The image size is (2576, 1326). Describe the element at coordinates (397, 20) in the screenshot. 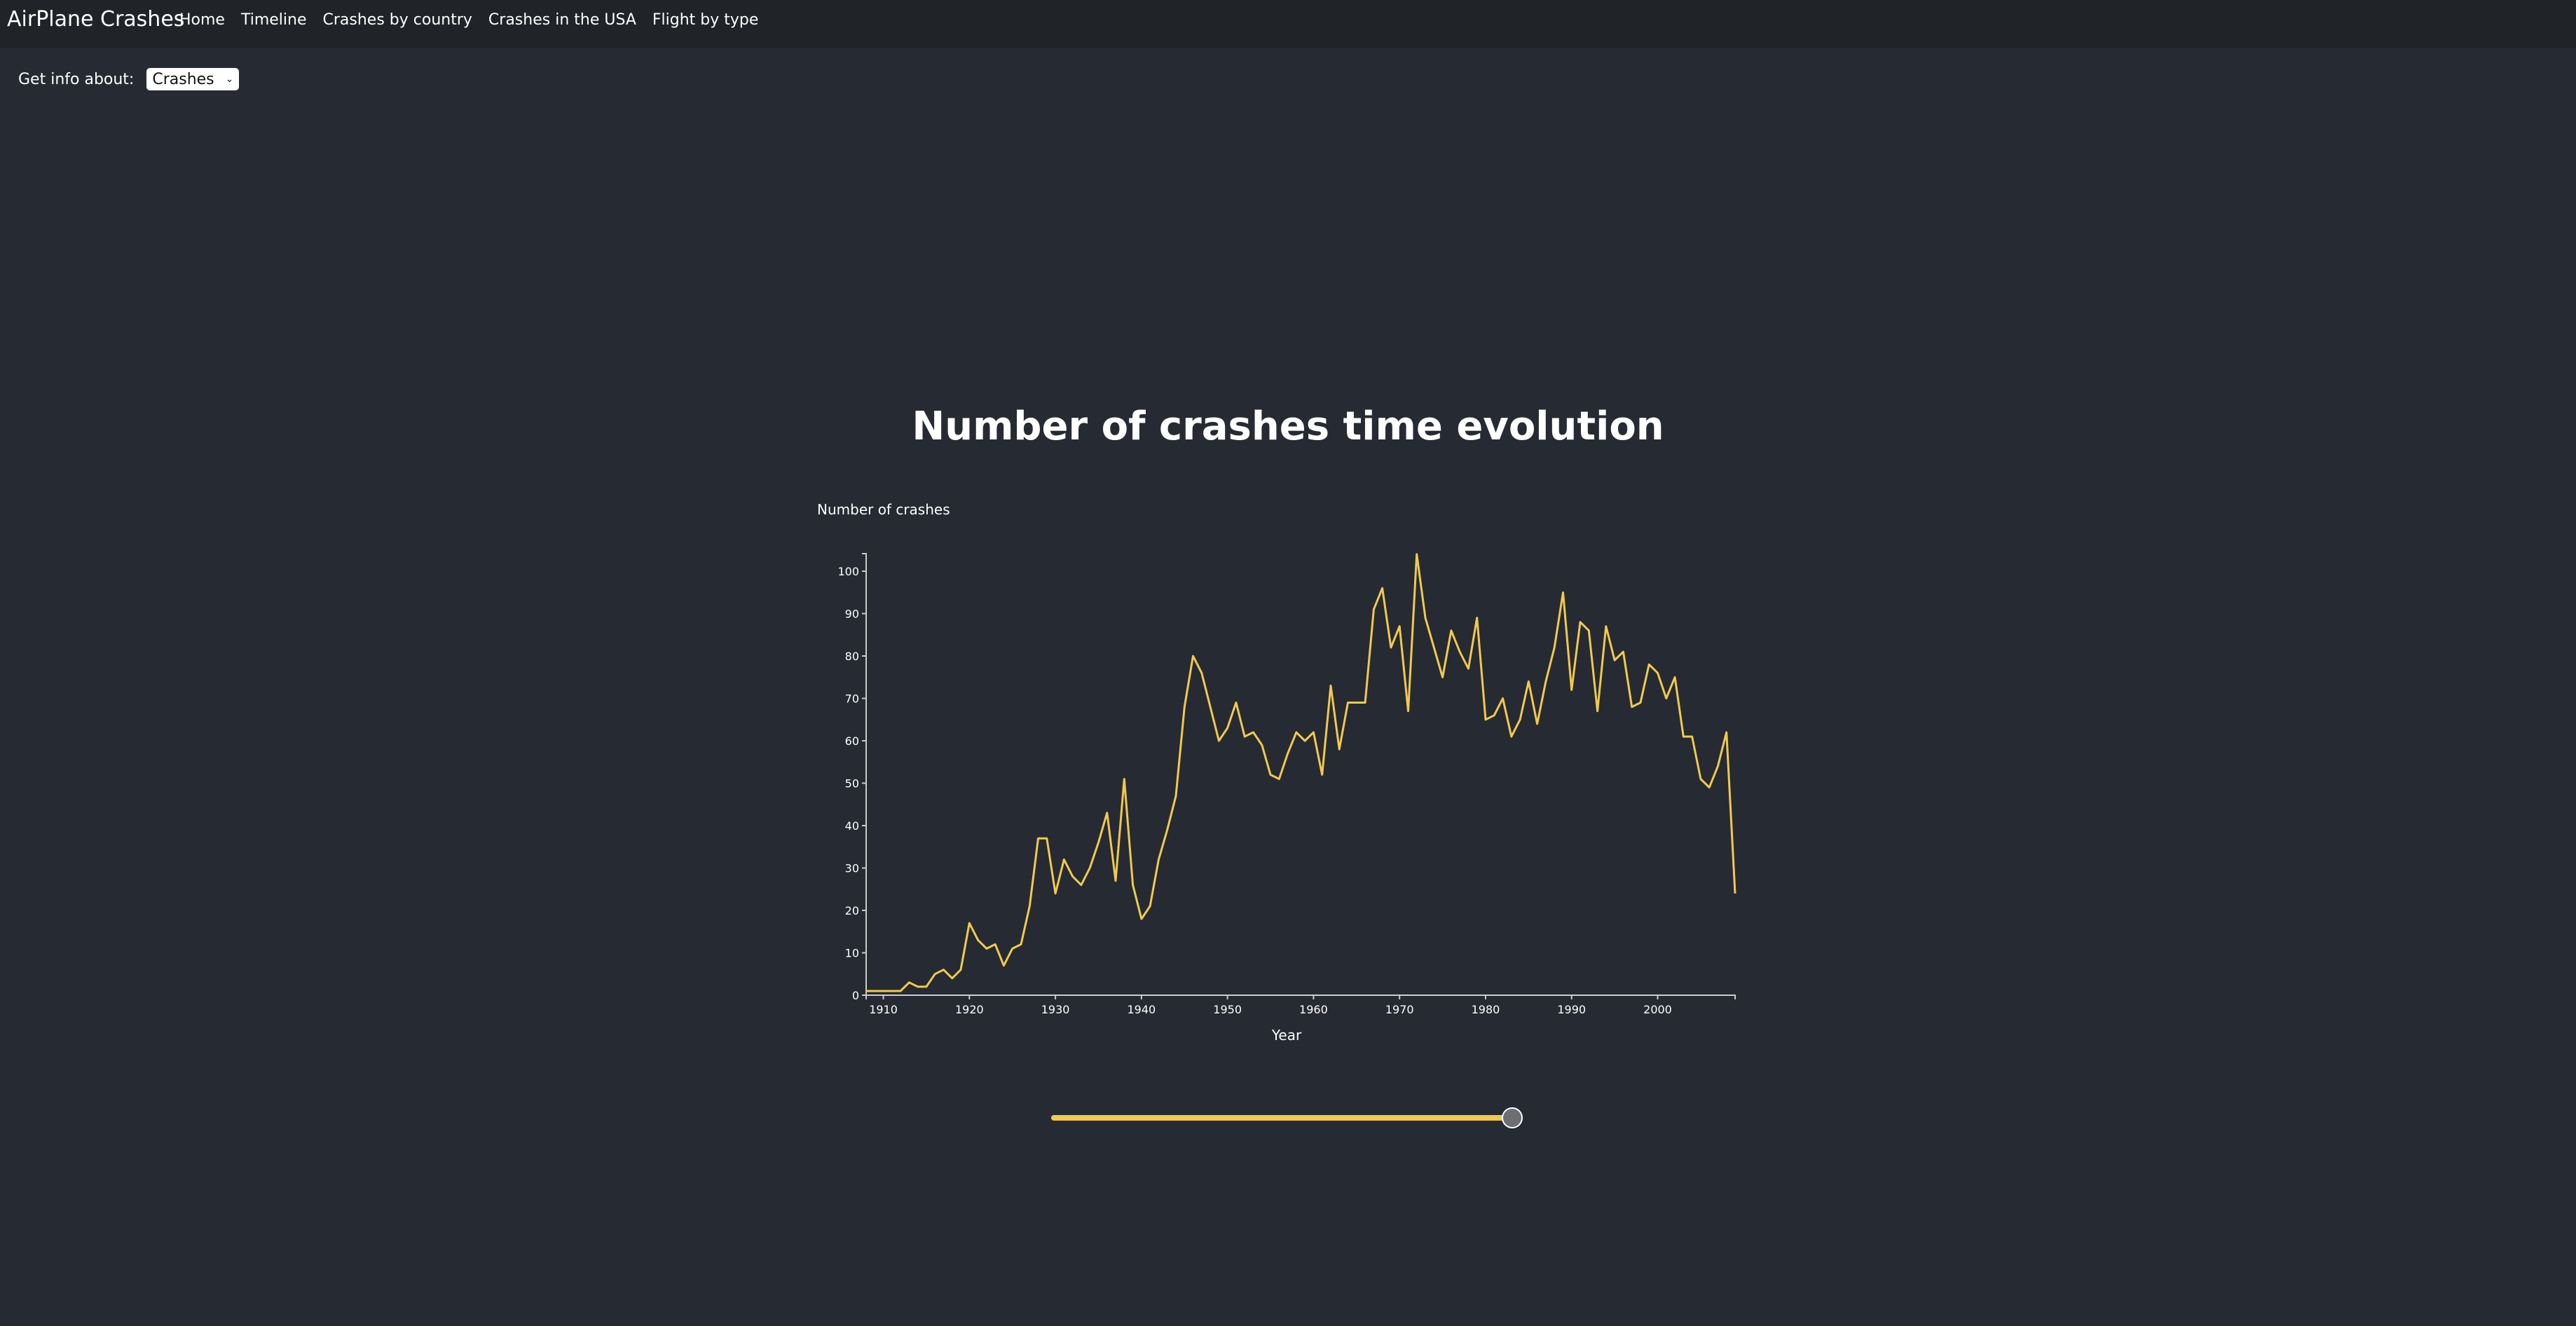

I see `nav-link-crashes-by-country: Crashes by country` at that location.